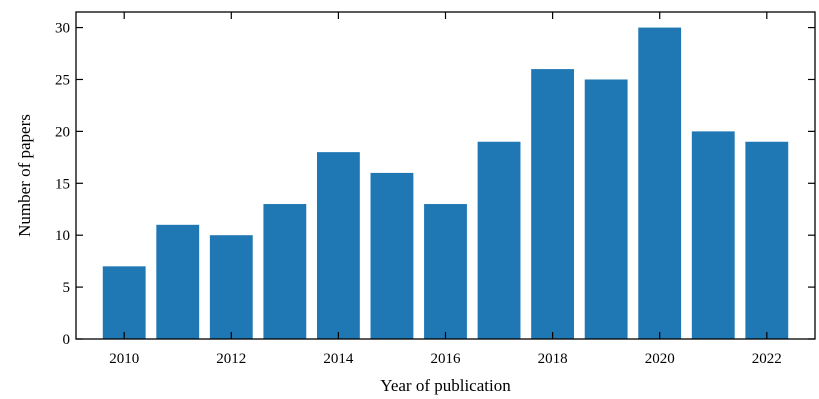 The height and width of the screenshot is (399, 819). Describe the element at coordinates (62, 132) in the screenshot. I see `y-tick-label: 20` at that location.